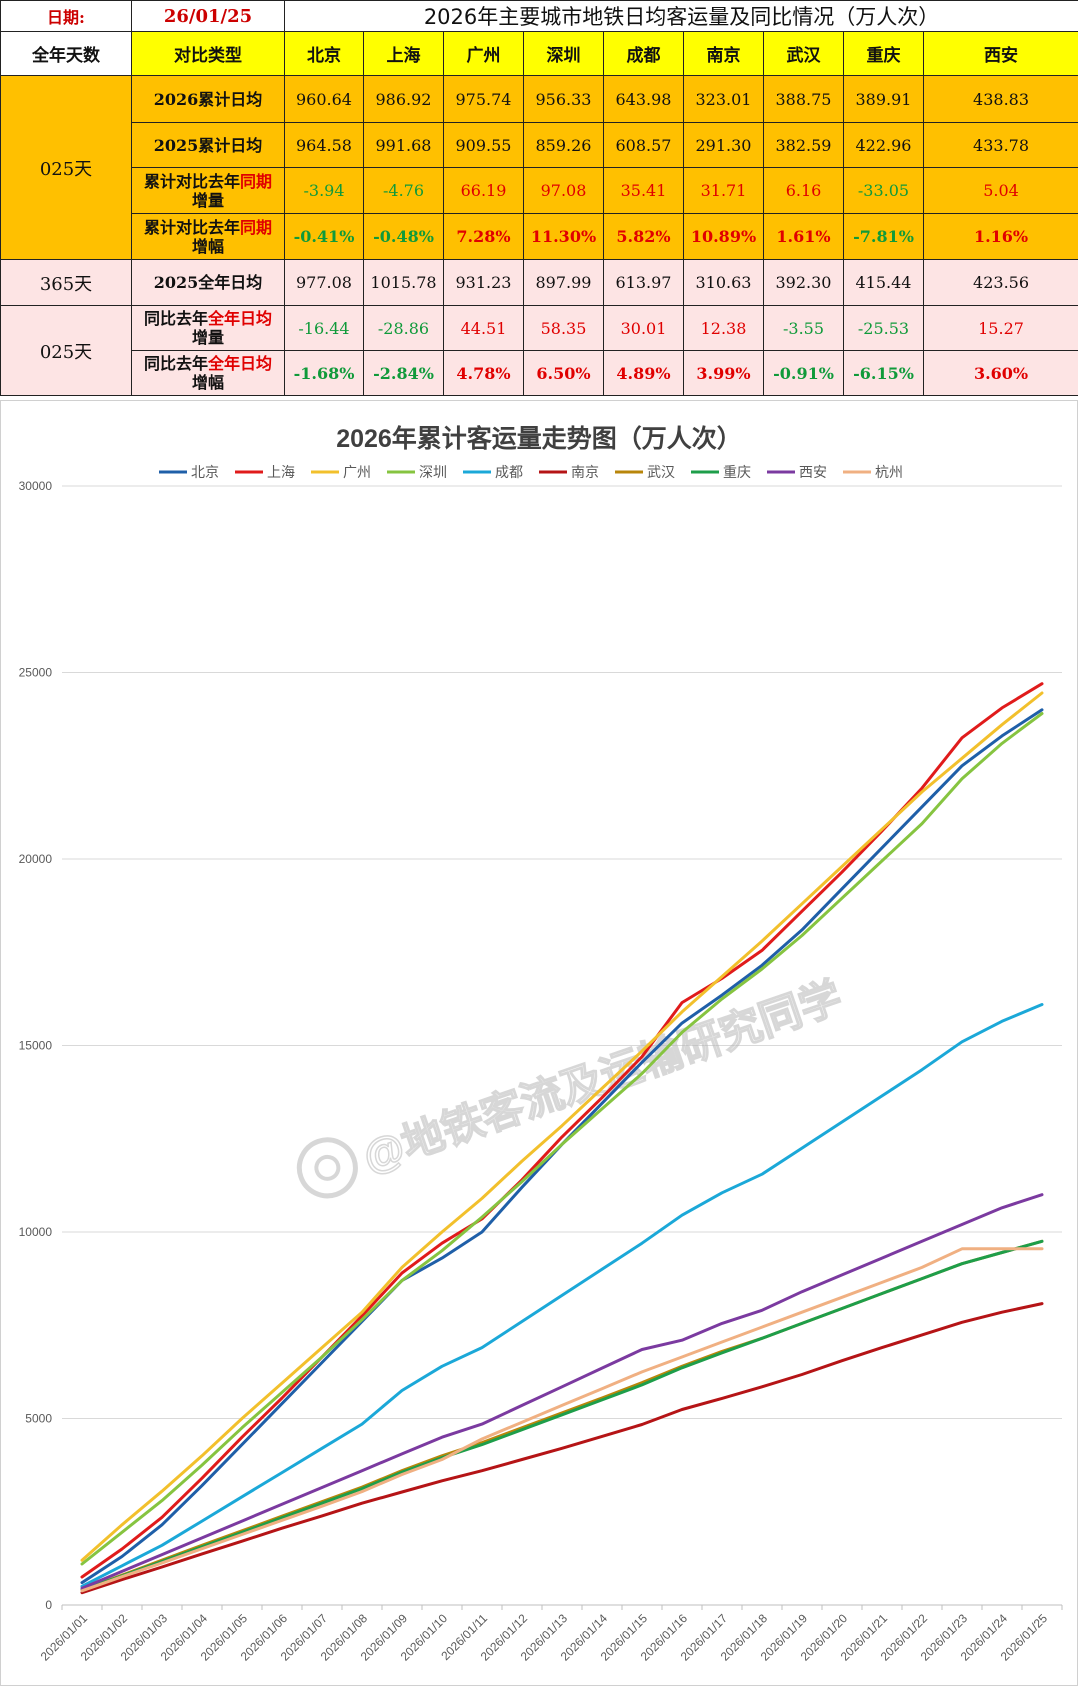 The image size is (1078, 1686). I want to click on row-label: 累计对比去年同期 增量, so click(208, 190).